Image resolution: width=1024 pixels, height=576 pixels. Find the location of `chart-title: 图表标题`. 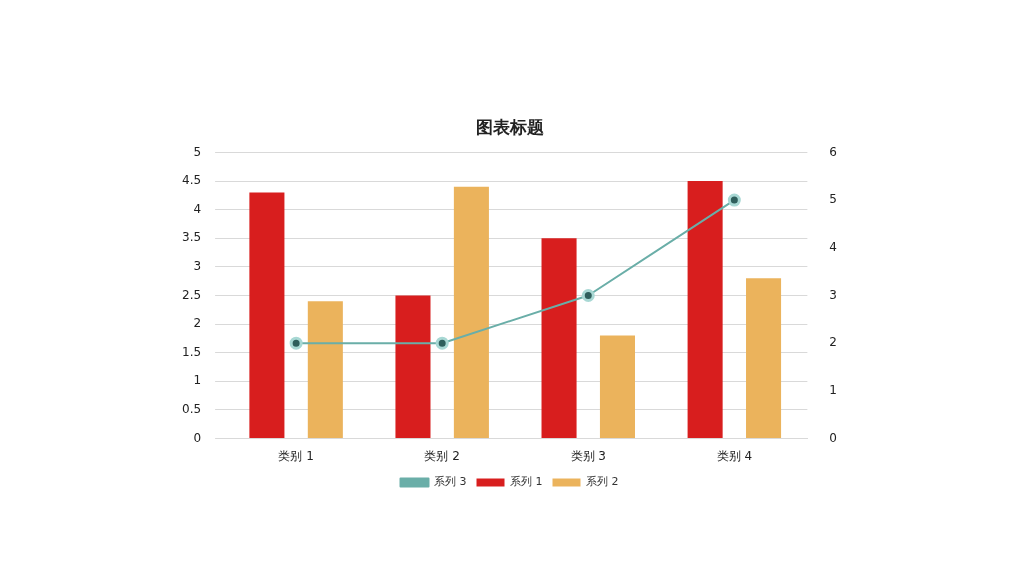

chart-title: 图表标题 is located at coordinates (509, 126).